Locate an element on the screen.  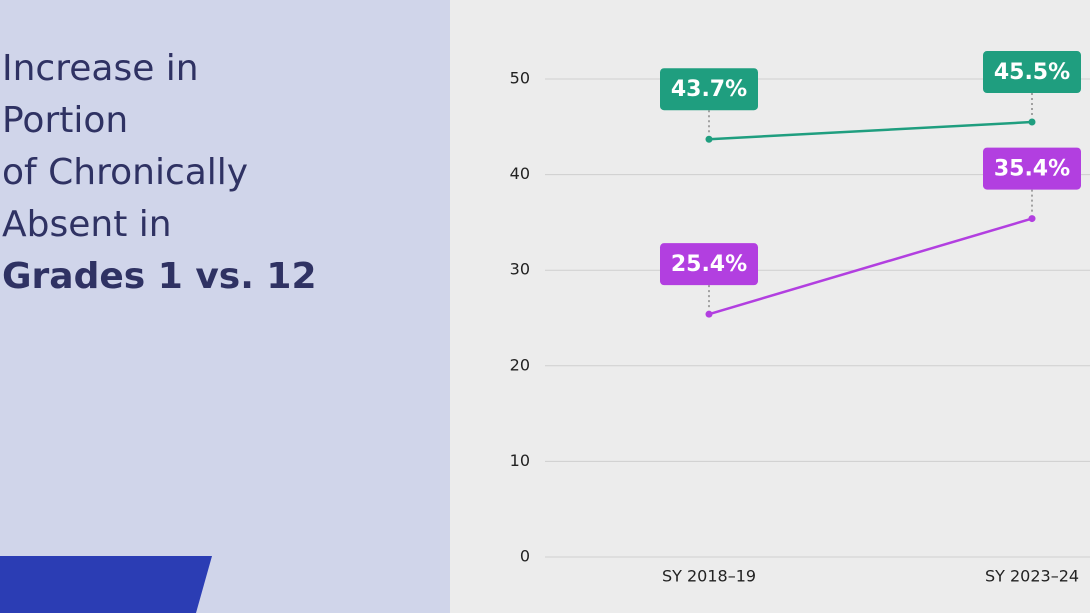
y-tick-label: 40 is located at coordinates (520, 173).